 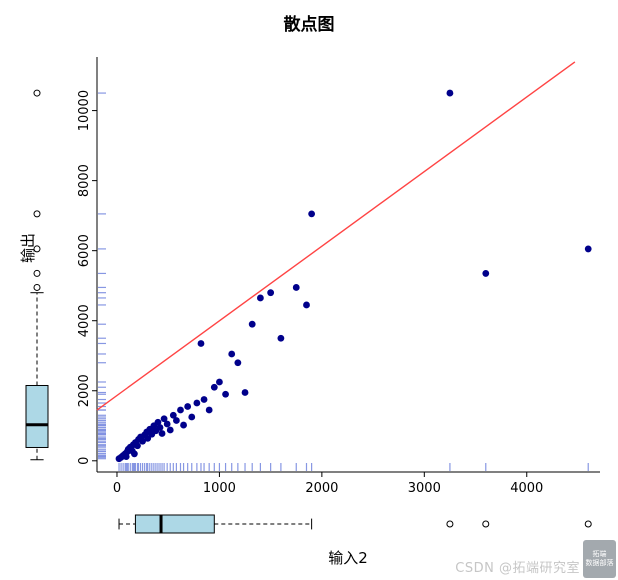 What do you see at coordinates (219, 488) in the screenshot?
I see `x-tick-label: 1000` at bounding box center [219, 488].